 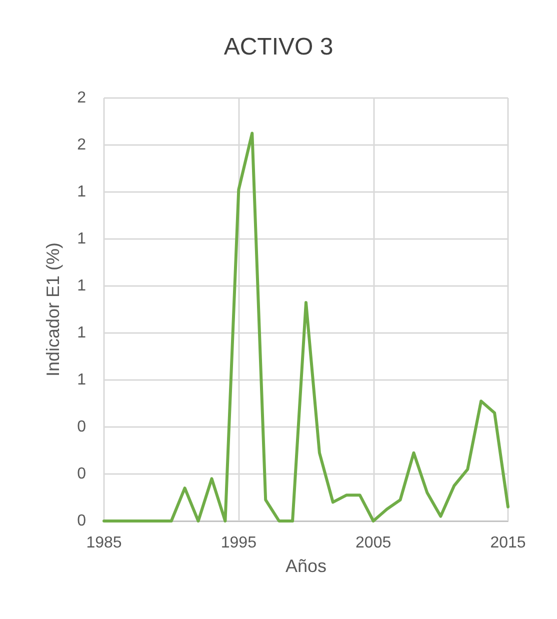 What do you see at coordinates (374, 543) in the screenshot?
I see `x-tick-label: 2005` at bounding box center [374, 543].